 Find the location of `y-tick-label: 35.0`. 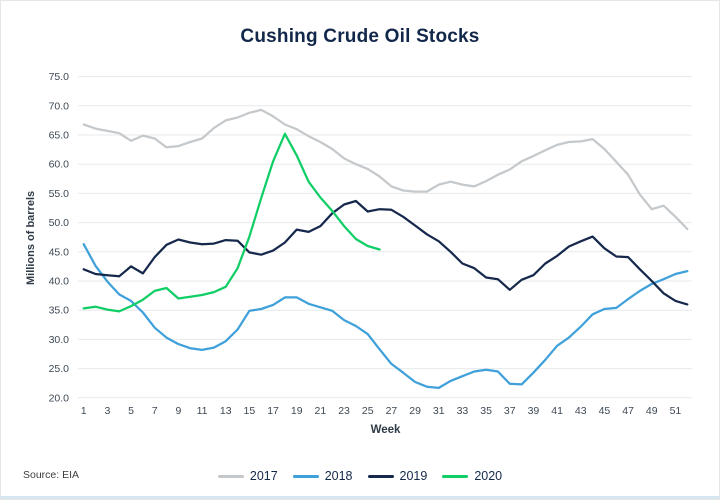

y-tick-label: 35.0 is located at coordinates (59, 311).